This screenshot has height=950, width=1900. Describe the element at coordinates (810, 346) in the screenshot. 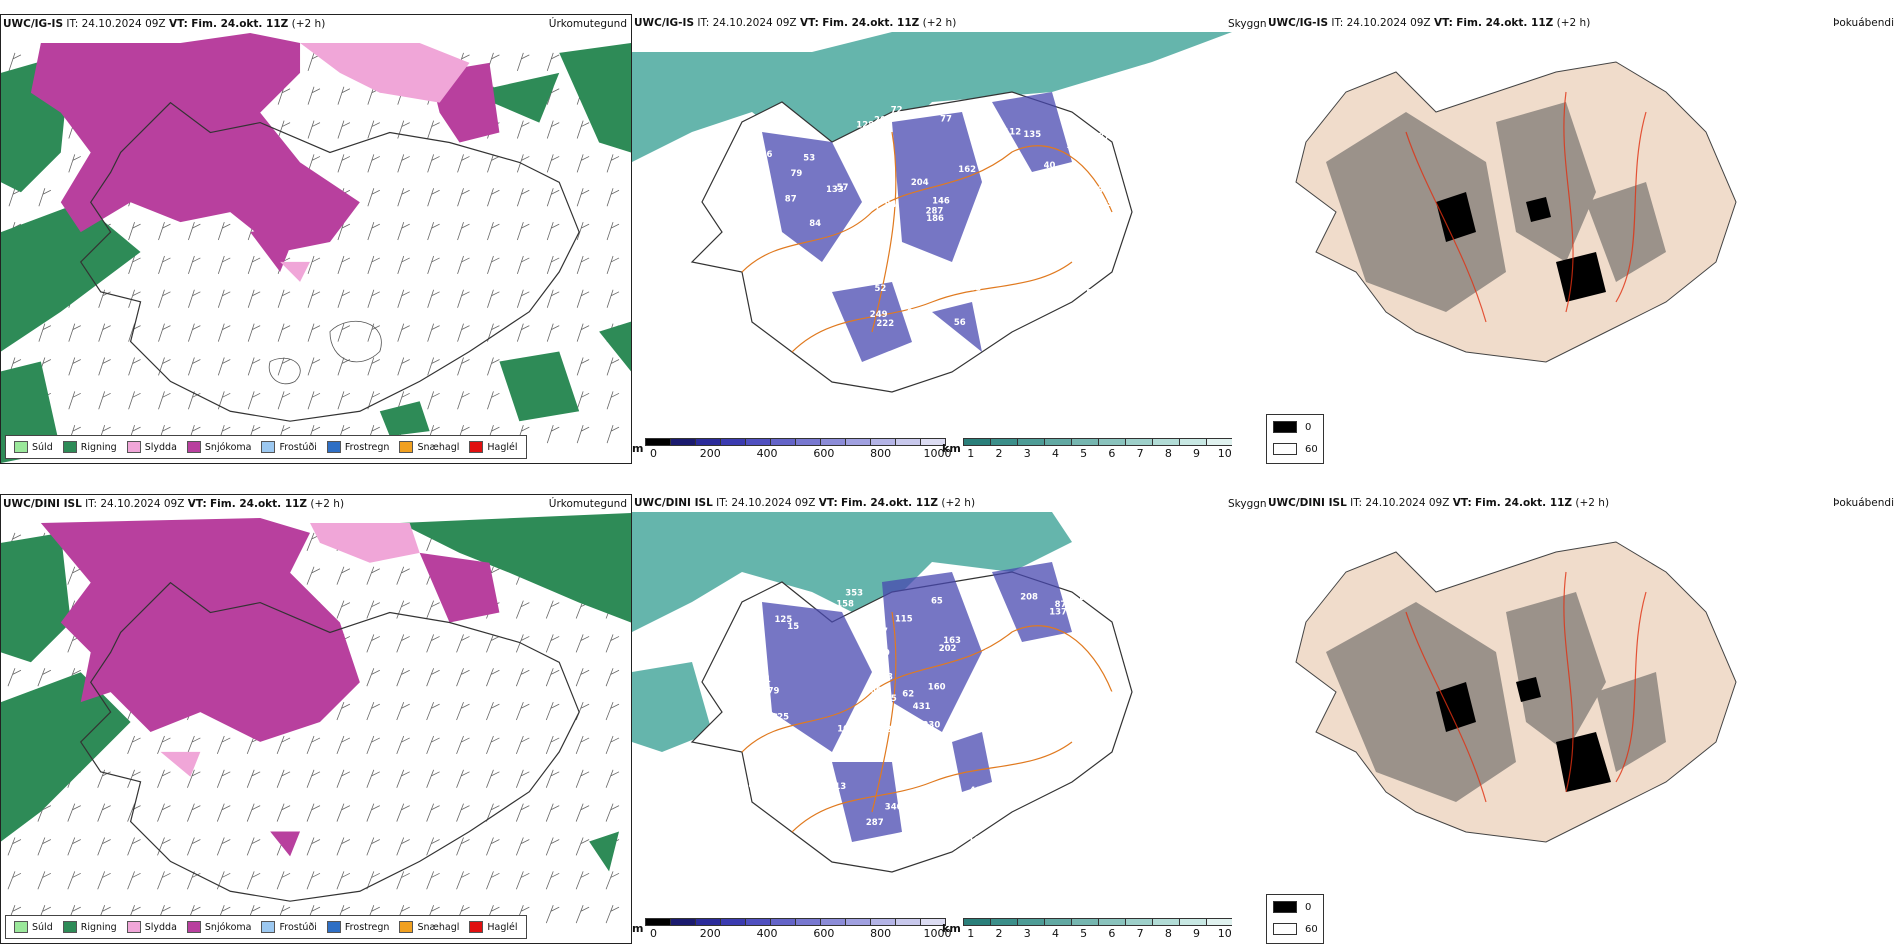

I see `elevation-label: 90` at that location.